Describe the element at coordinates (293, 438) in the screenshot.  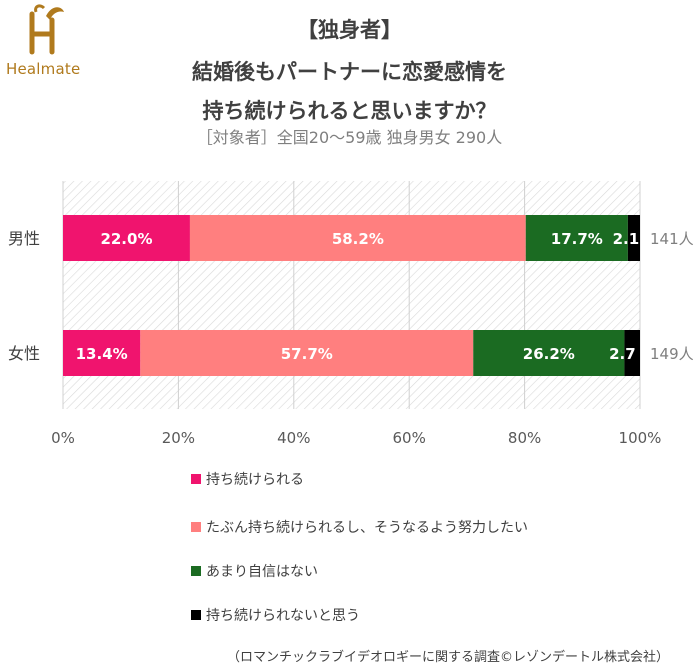
I see `x-tick-label: 40%` at that location.